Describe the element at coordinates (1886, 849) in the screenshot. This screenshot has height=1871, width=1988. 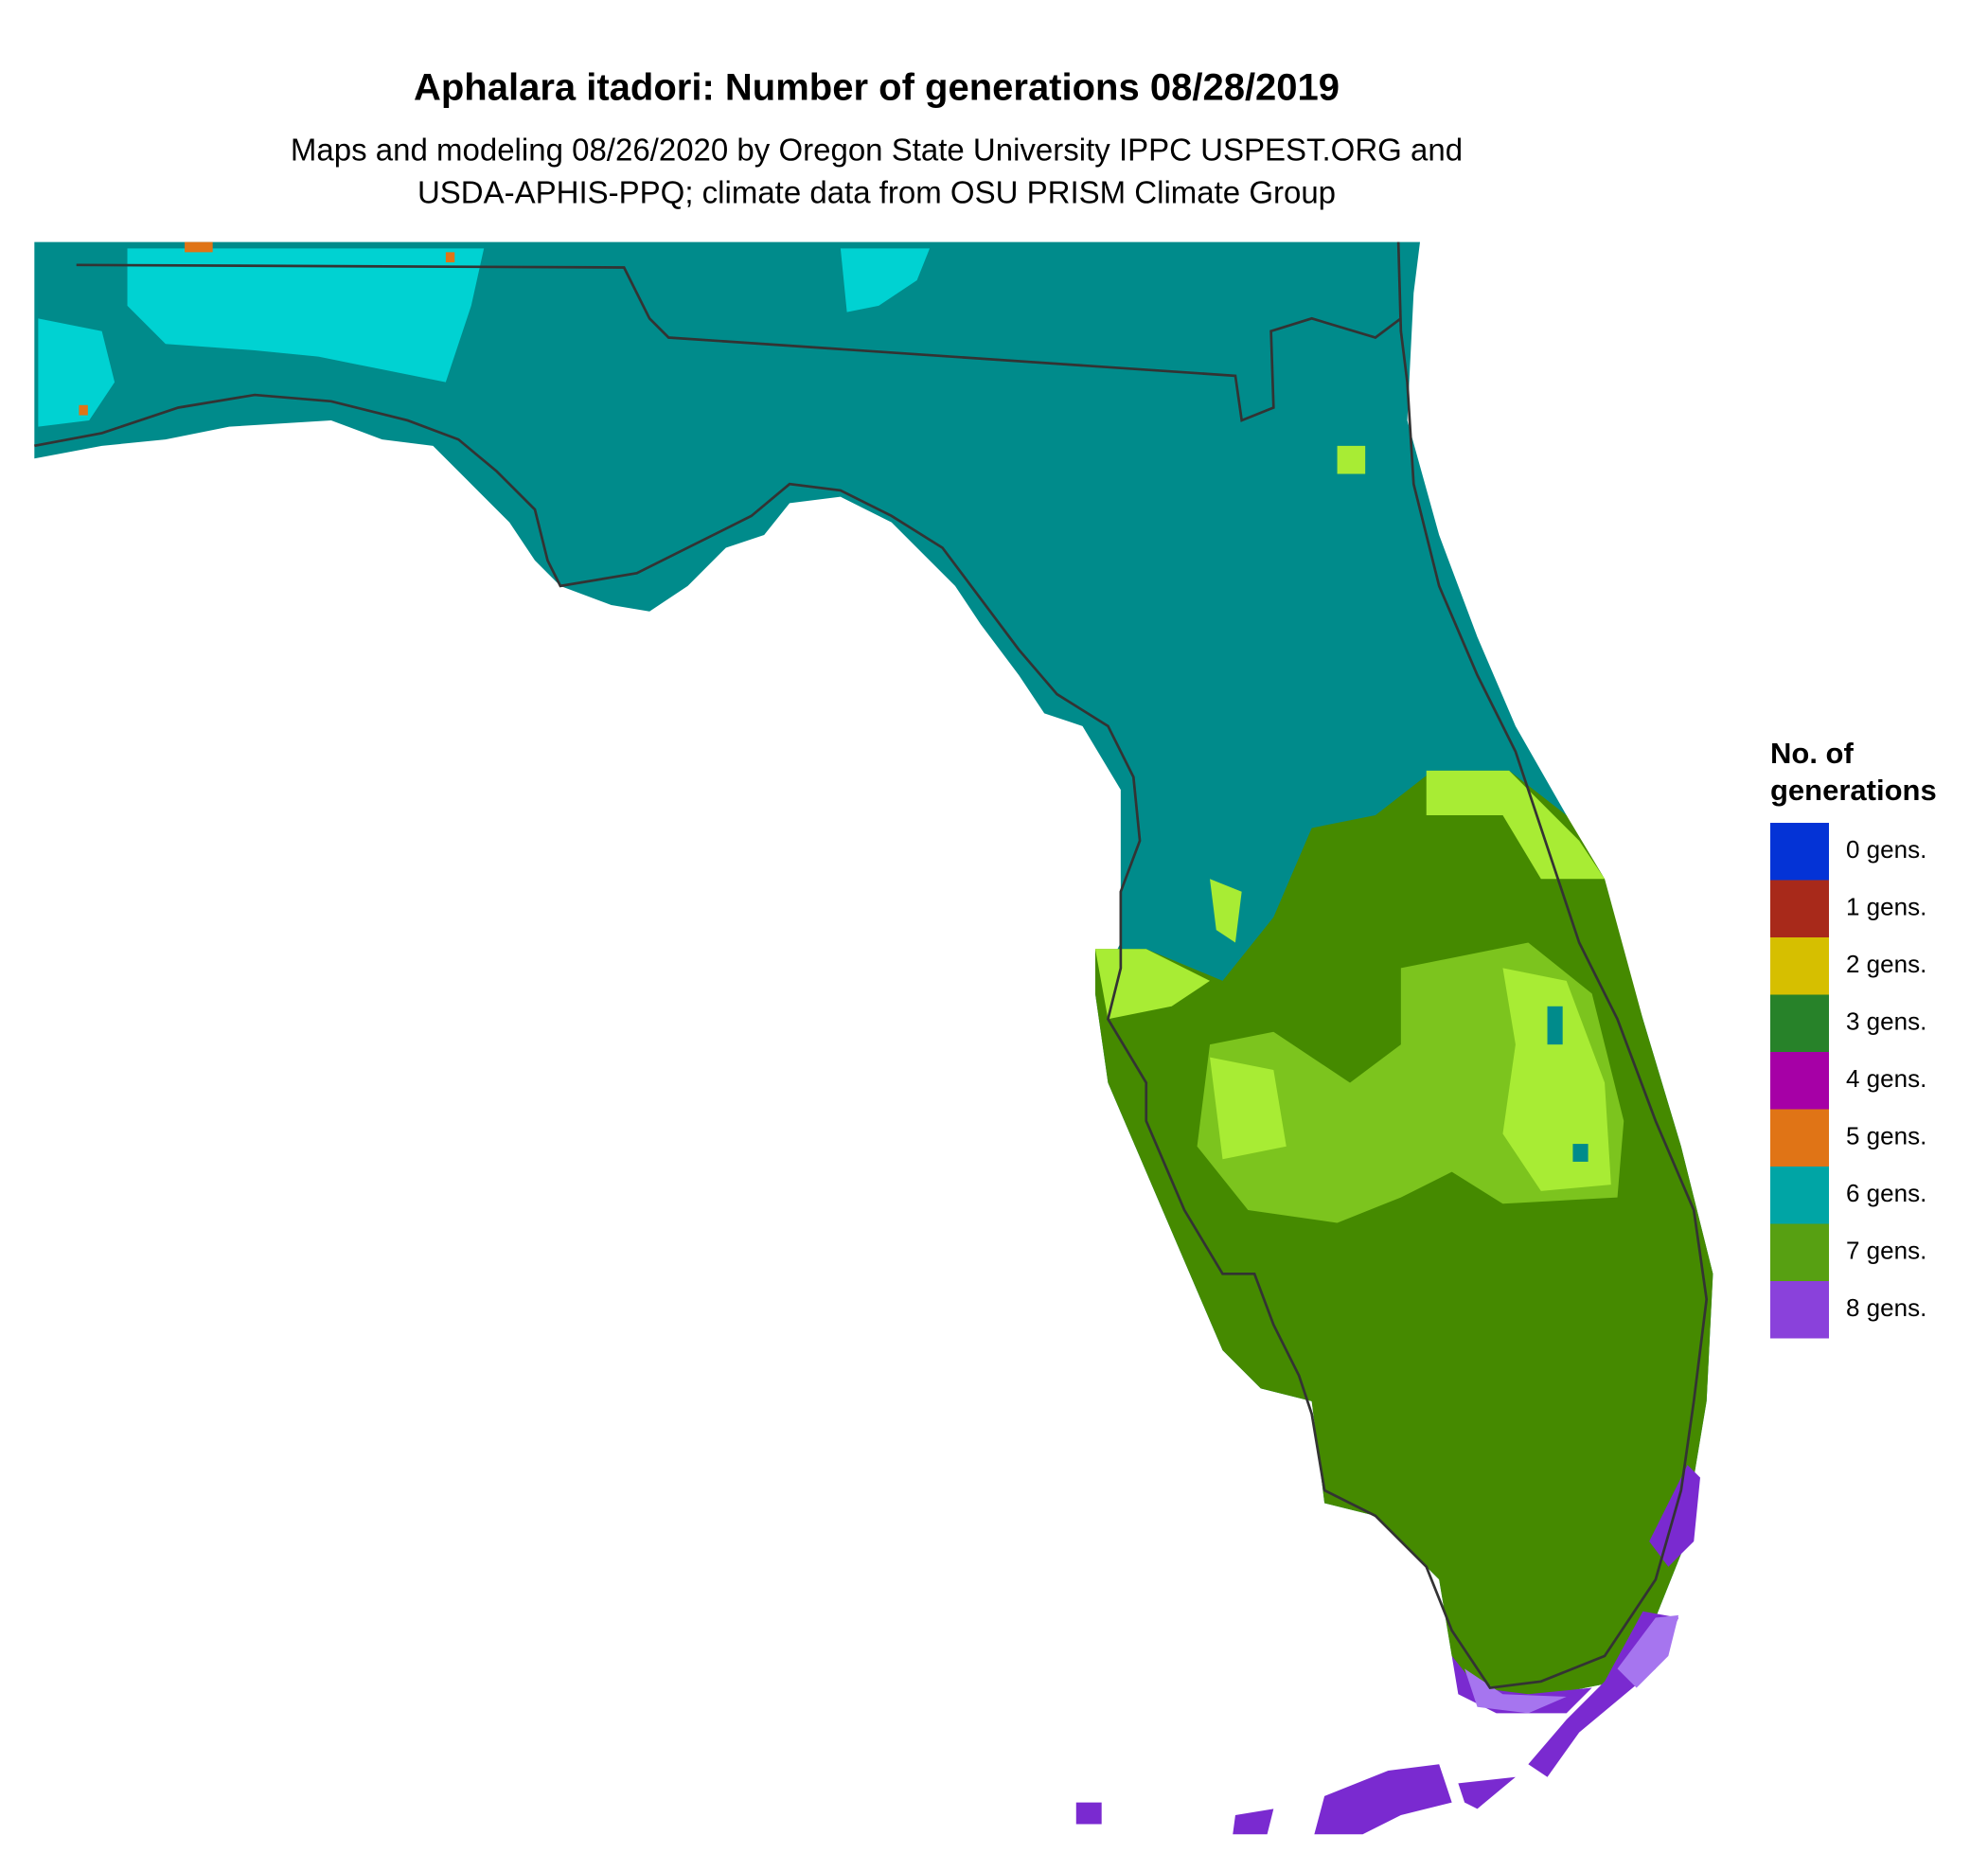
I see `legend-label: 0 gens.` at that location.